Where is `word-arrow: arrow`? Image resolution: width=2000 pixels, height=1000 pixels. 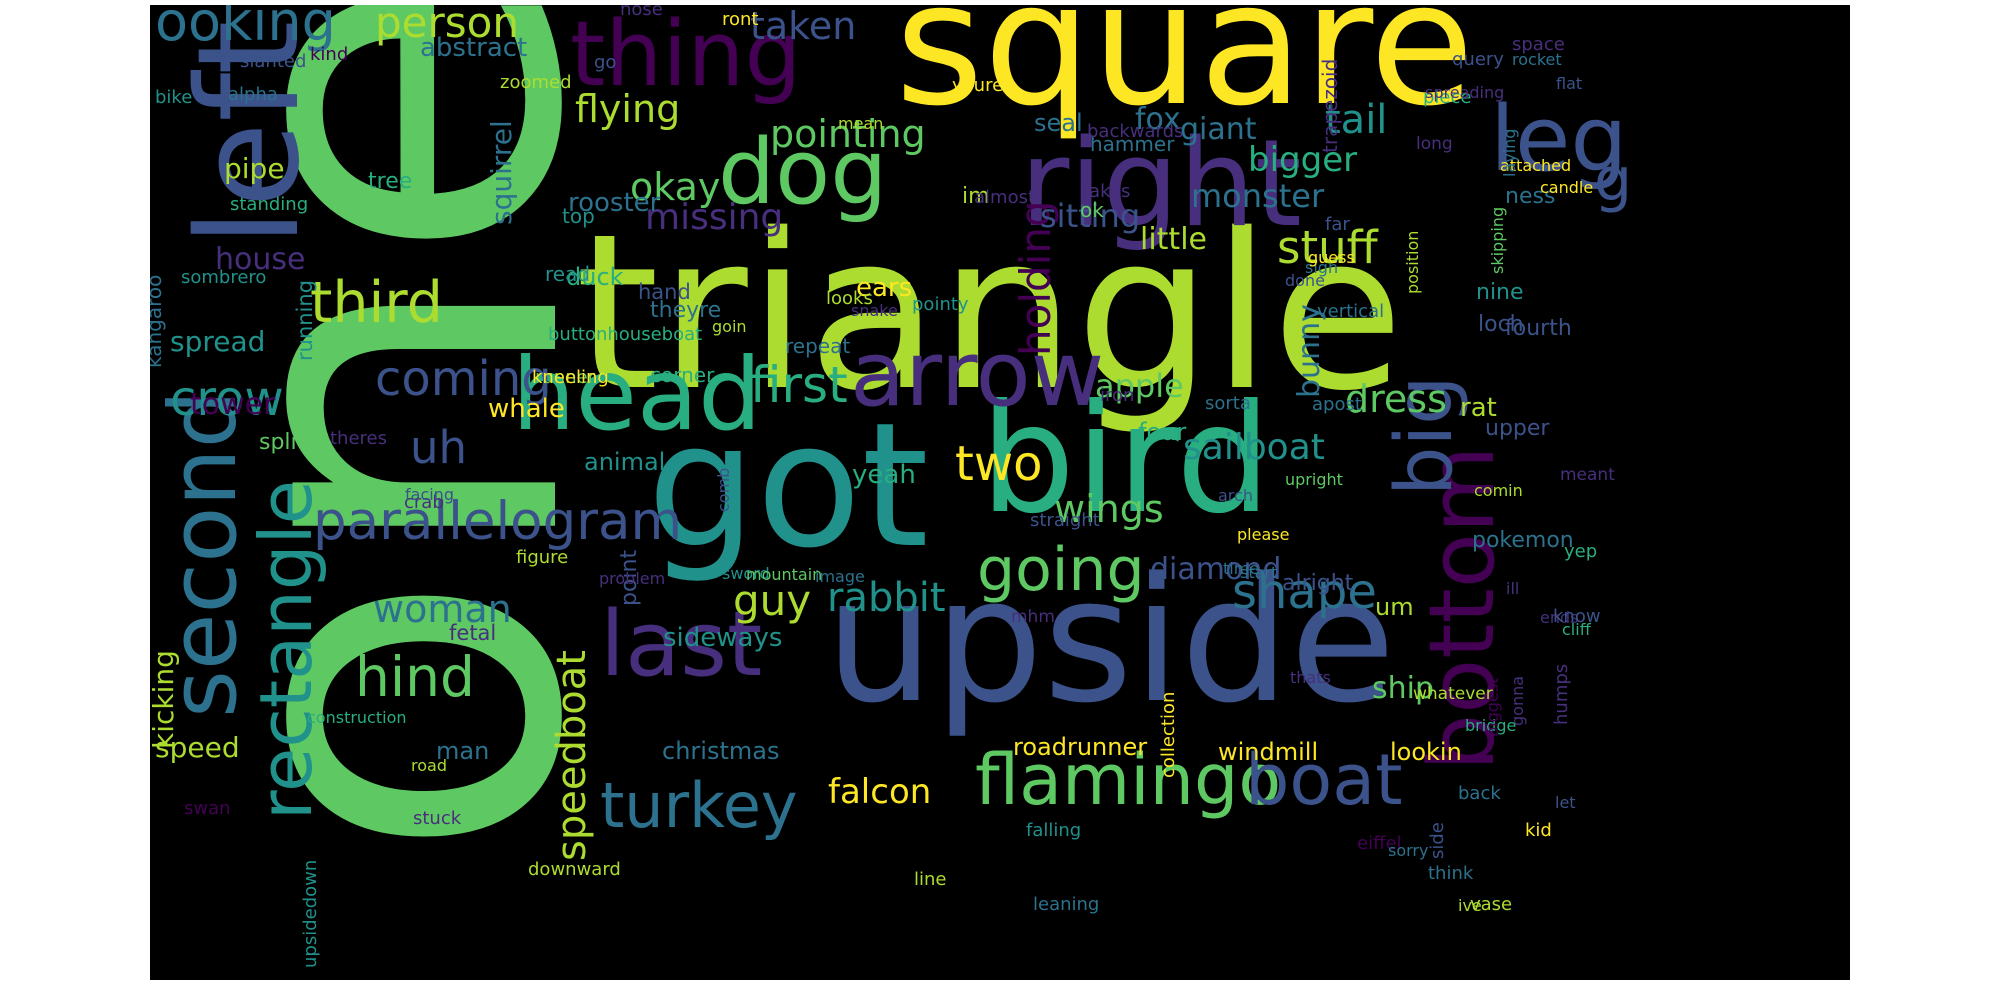
word-arrow: arrow is located at coordinates (977, 374).